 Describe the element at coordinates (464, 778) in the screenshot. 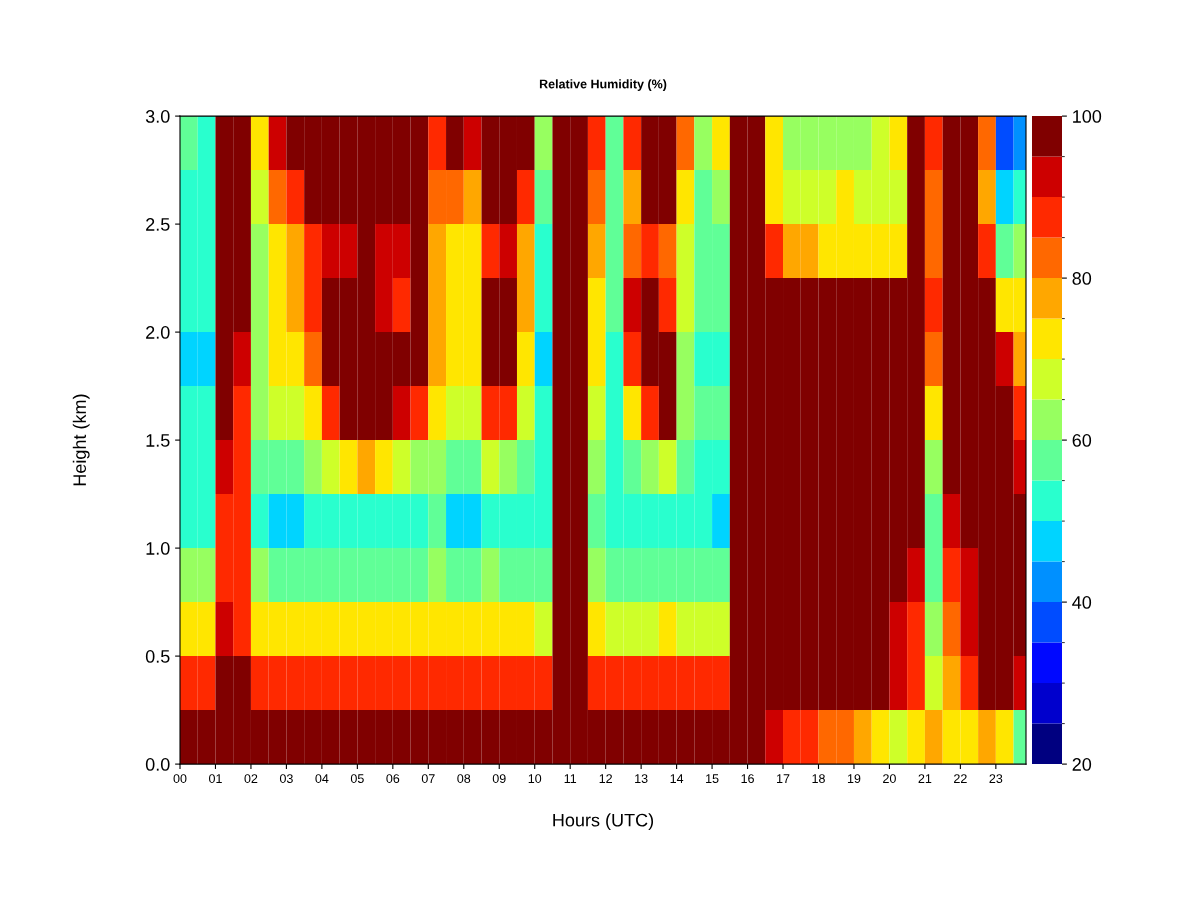

I see `x-tick-label: 08` at that location.